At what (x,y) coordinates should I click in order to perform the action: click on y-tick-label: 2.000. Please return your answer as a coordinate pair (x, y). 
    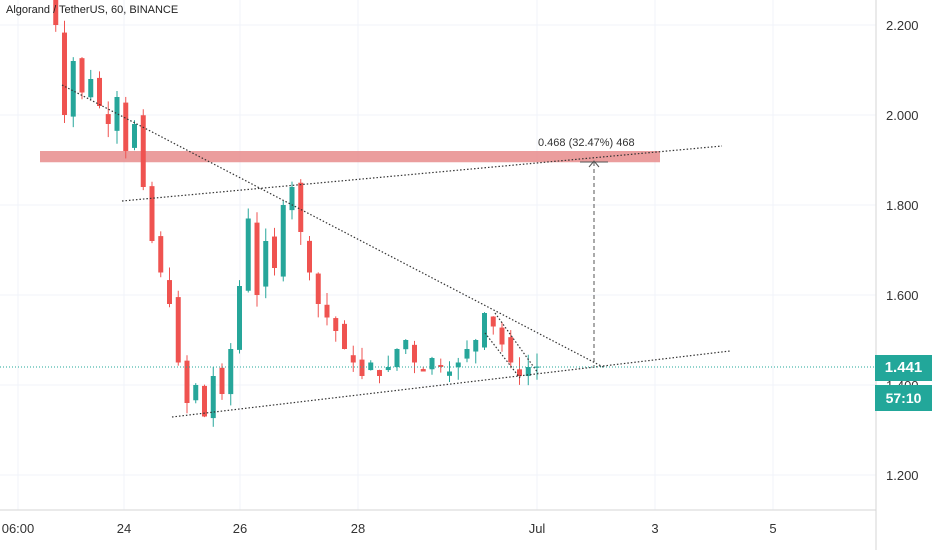
    Looking at the image, I should click on (902, 115).